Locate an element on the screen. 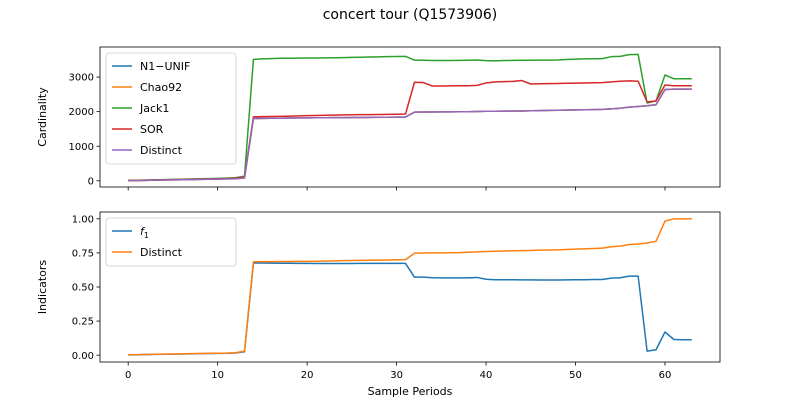 The height and width of the screenshot is (400, 800). x-axis-label: Sample Periods is located at coordinates (410, 391).